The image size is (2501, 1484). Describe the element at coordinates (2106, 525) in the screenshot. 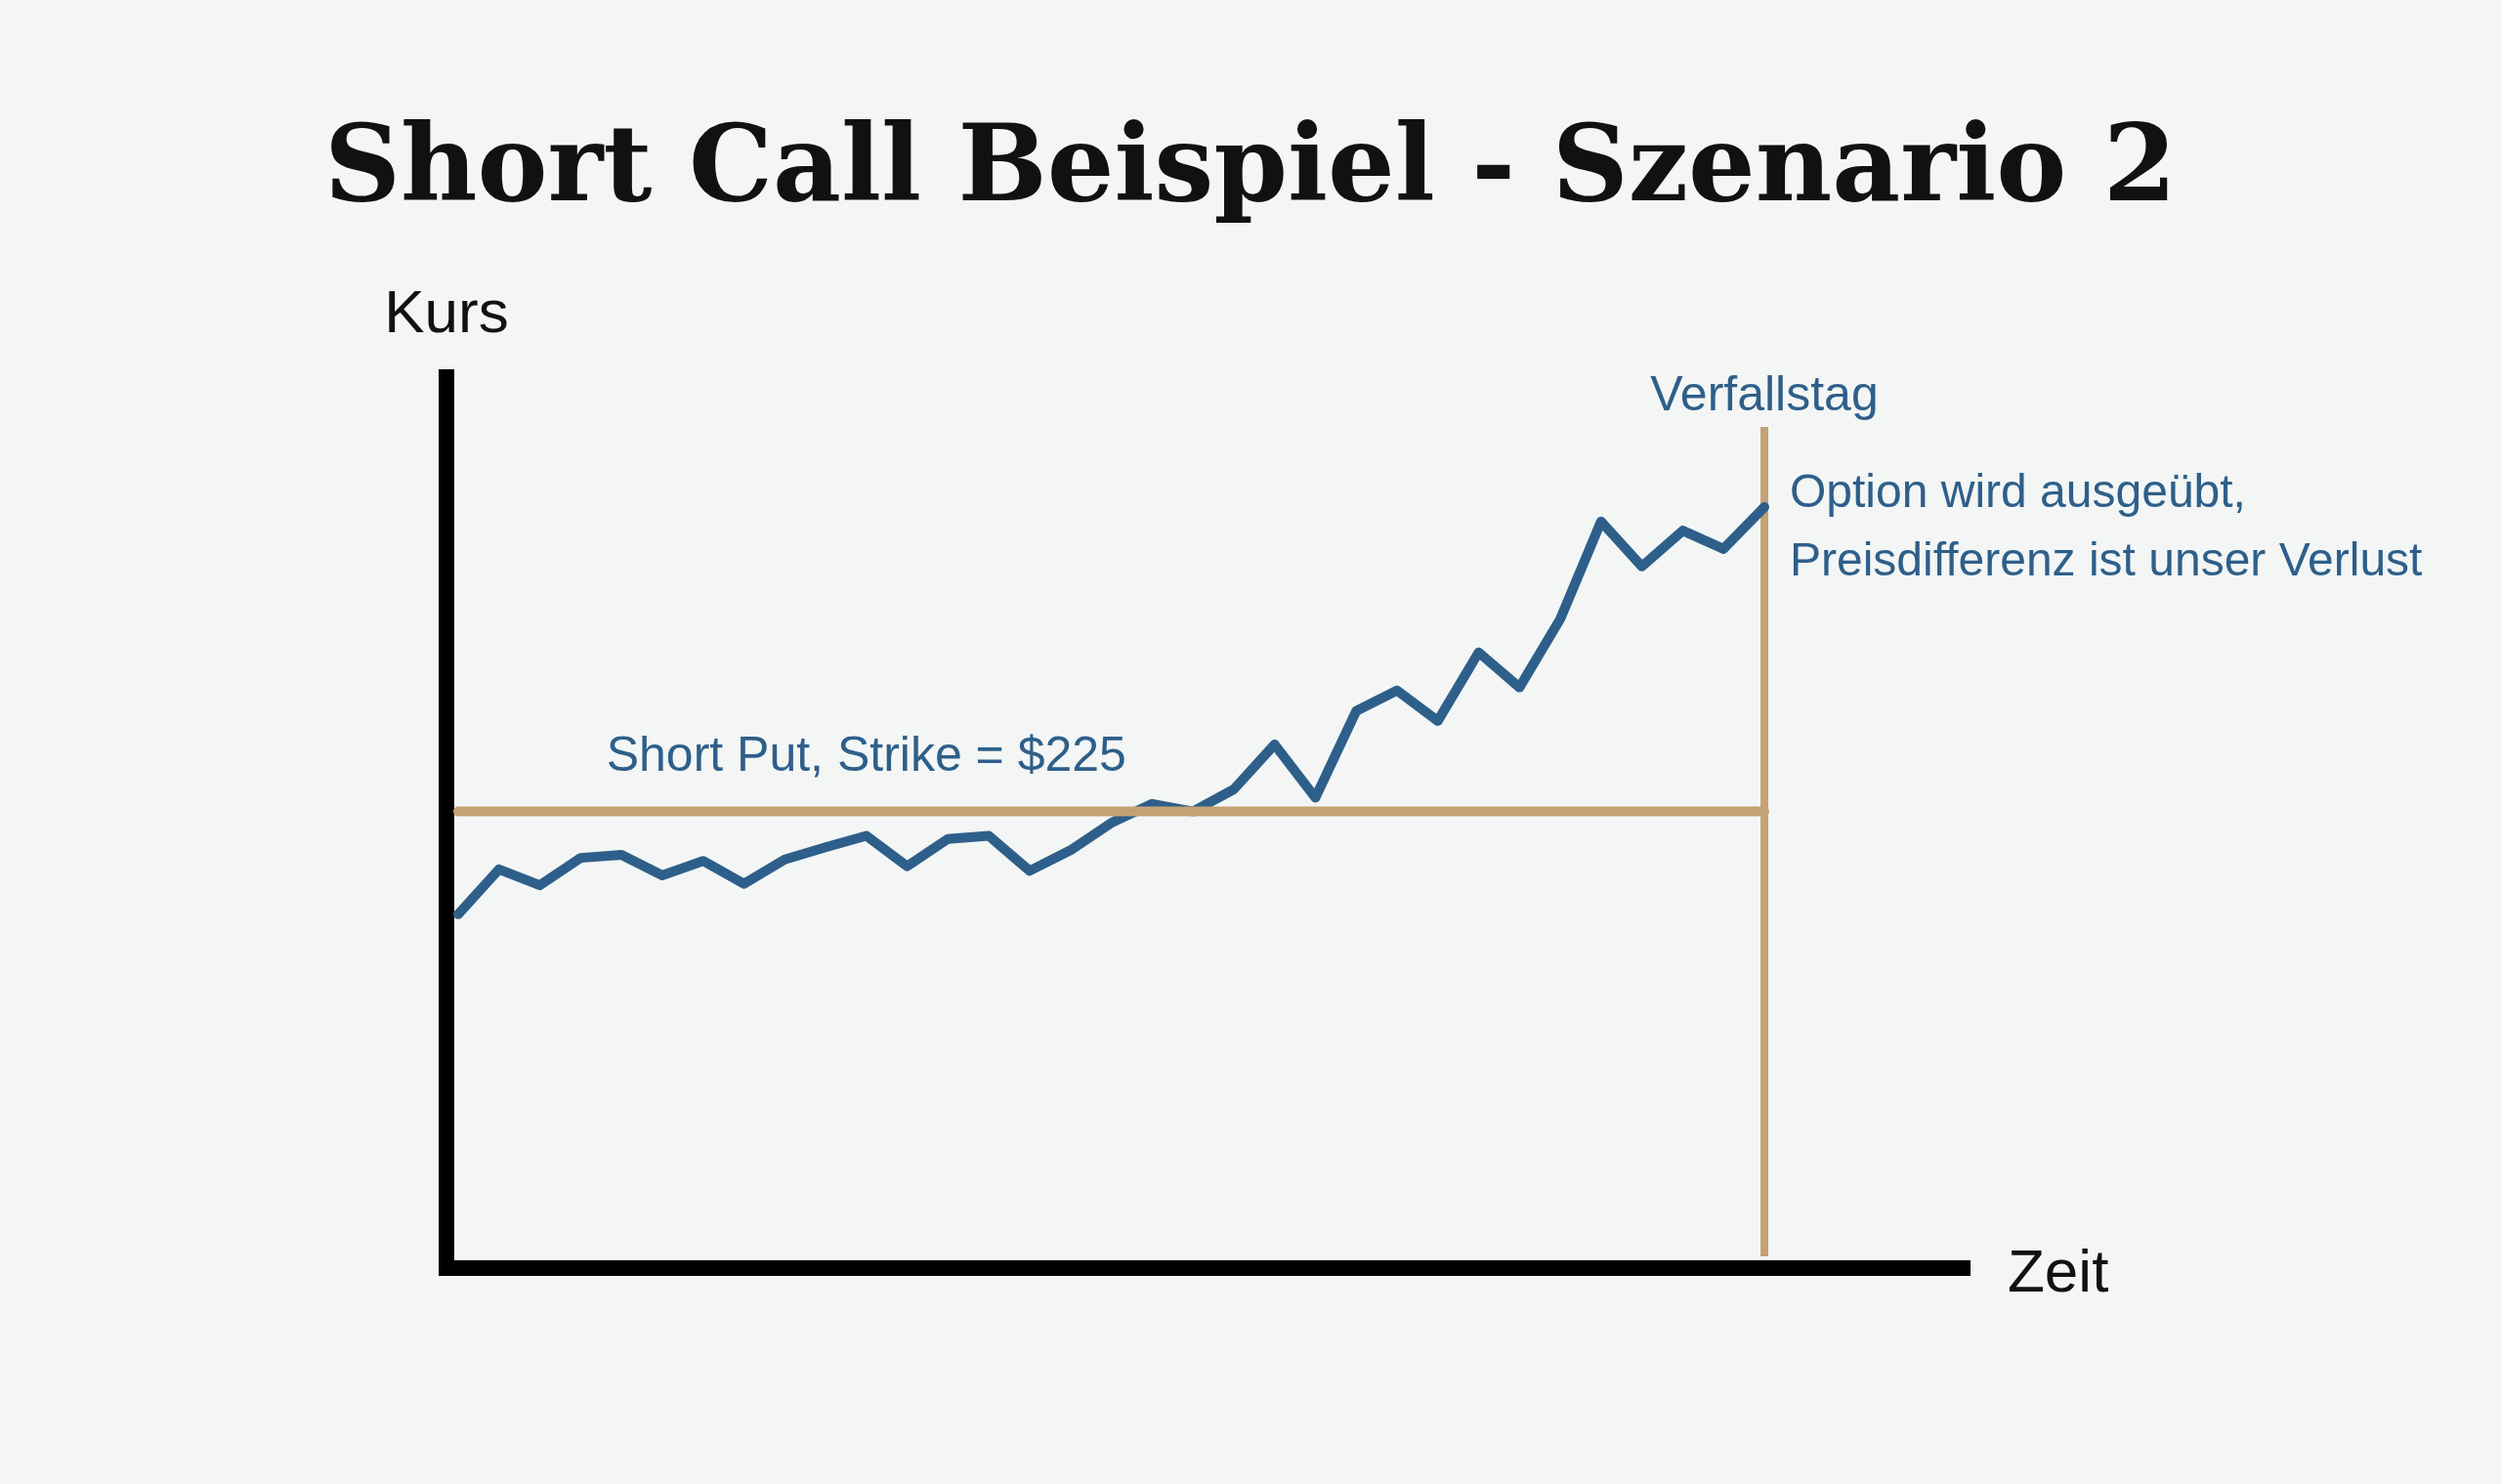

I see `text: Option wird ausgeübt, Preisdifferenz ist unser Verlust` at that location.